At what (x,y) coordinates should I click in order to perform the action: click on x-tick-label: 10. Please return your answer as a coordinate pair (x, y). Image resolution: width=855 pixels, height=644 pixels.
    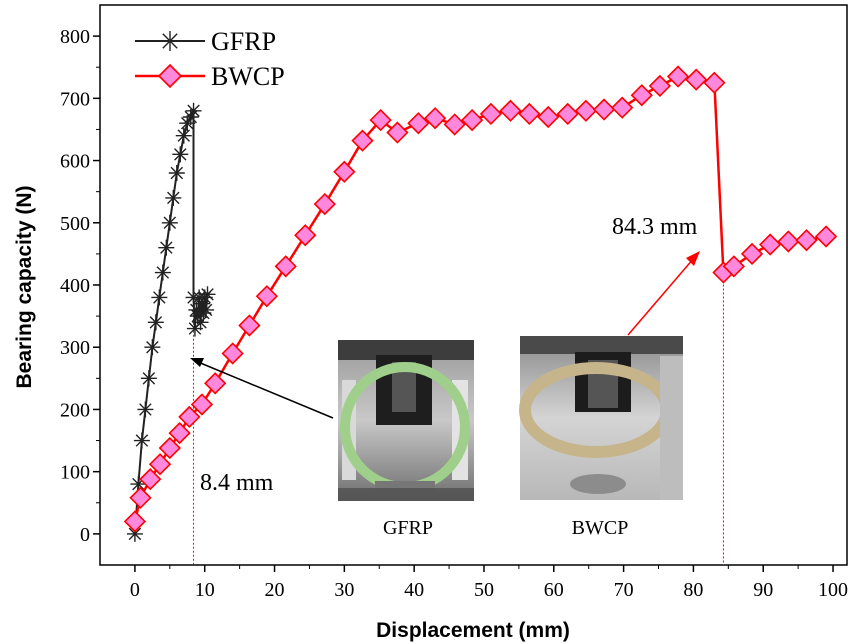
    Looking at the image, I should click on (205, 590).